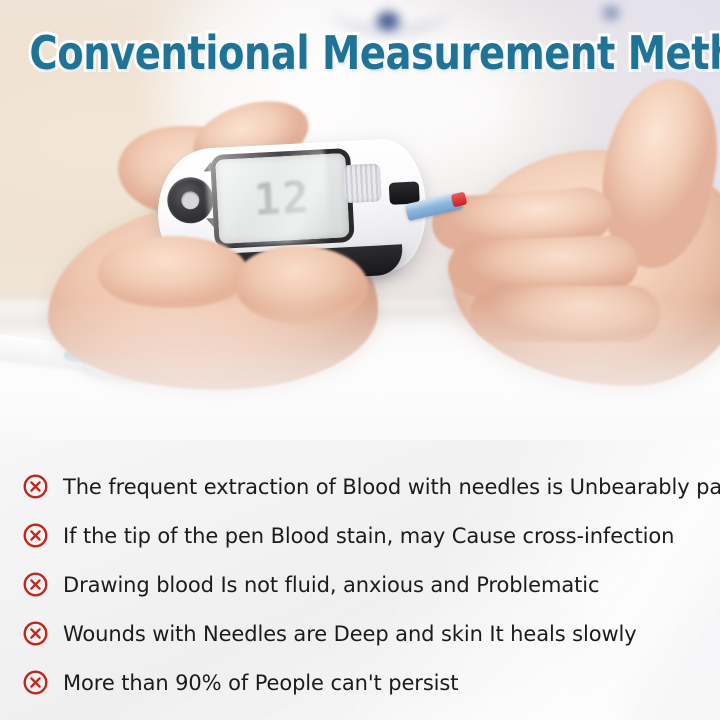 The image size is (720, 720). I want to click on stethoscope-icon, so click(388, 21).